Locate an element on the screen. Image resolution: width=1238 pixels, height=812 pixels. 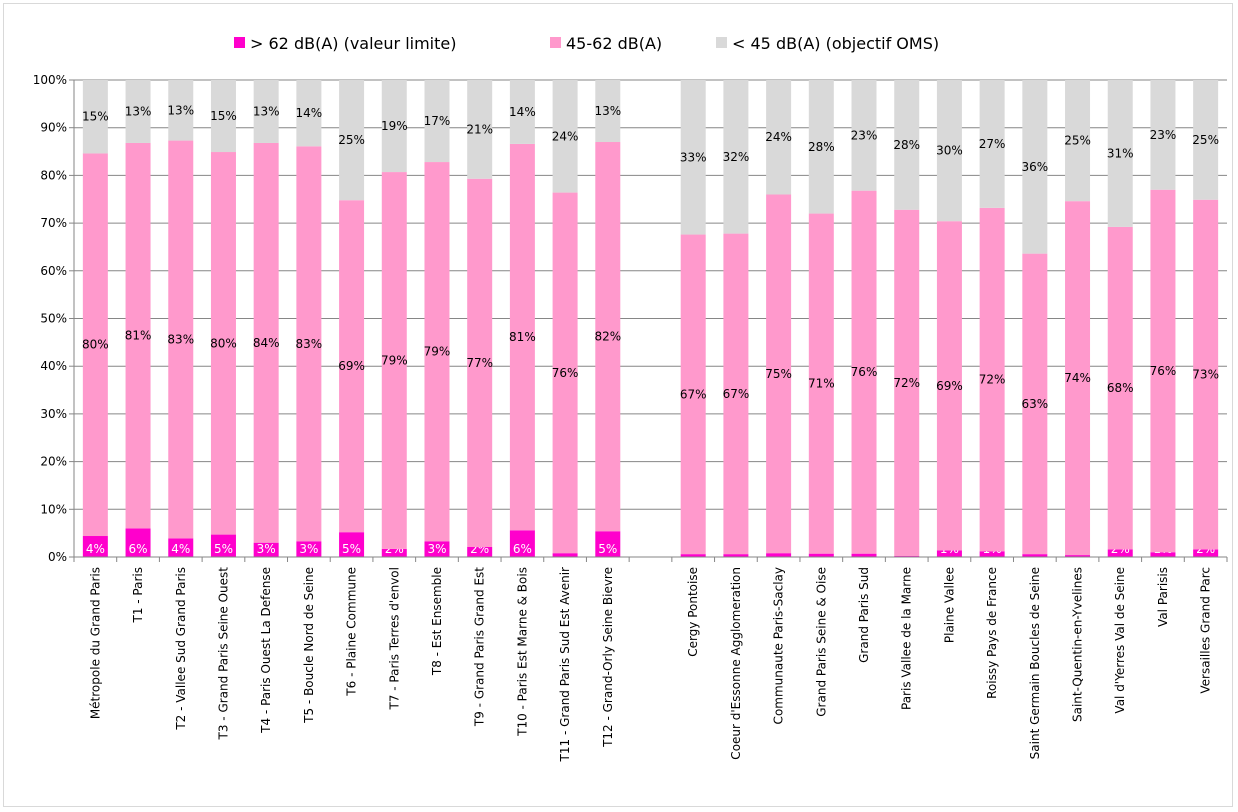
x-category-label: T4 - Paris Ouest La Defense is located at coordinates (266, 650).